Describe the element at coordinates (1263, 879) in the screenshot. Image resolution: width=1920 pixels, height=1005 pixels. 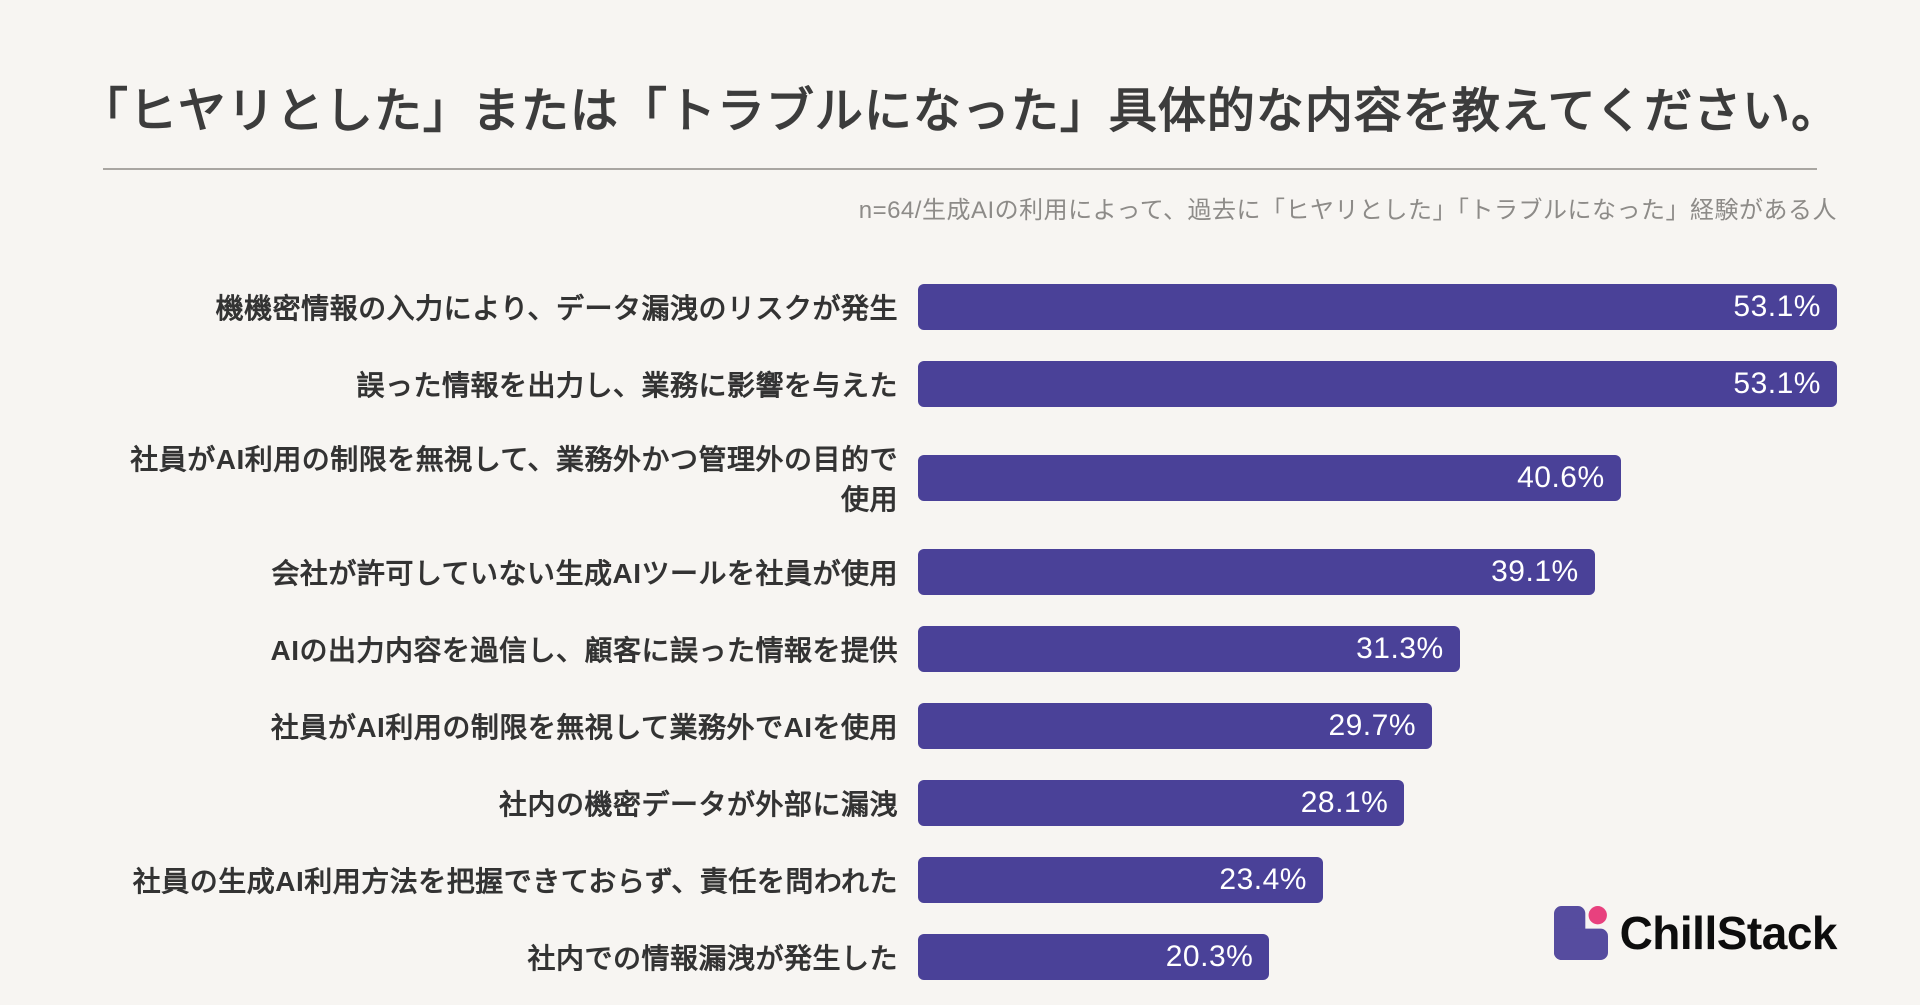
I see `value-label: 23.4%` at that location.